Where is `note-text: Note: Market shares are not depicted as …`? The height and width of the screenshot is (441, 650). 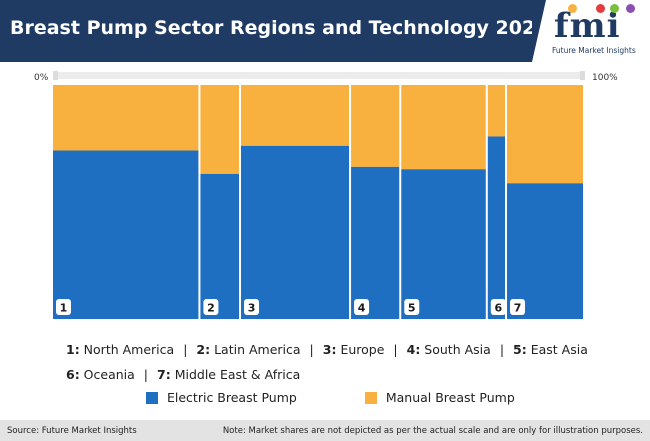 note-text: Note: Market shares are not depicted as … is located at coordinates (432, 431).